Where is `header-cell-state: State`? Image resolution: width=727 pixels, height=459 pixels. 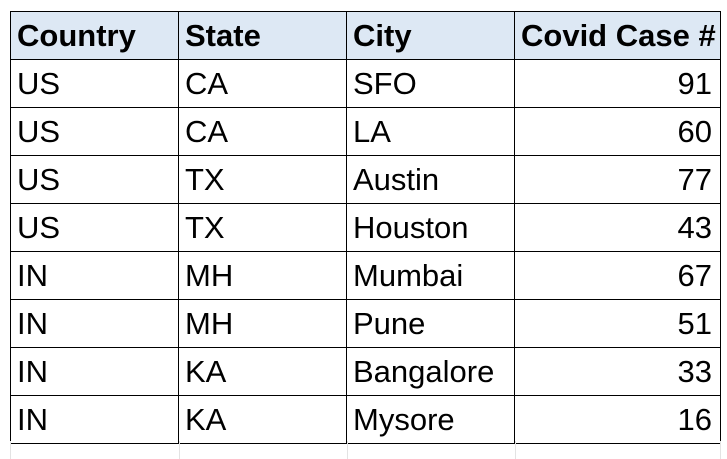
header-cell-state: State is located at coordinates (262, 35).